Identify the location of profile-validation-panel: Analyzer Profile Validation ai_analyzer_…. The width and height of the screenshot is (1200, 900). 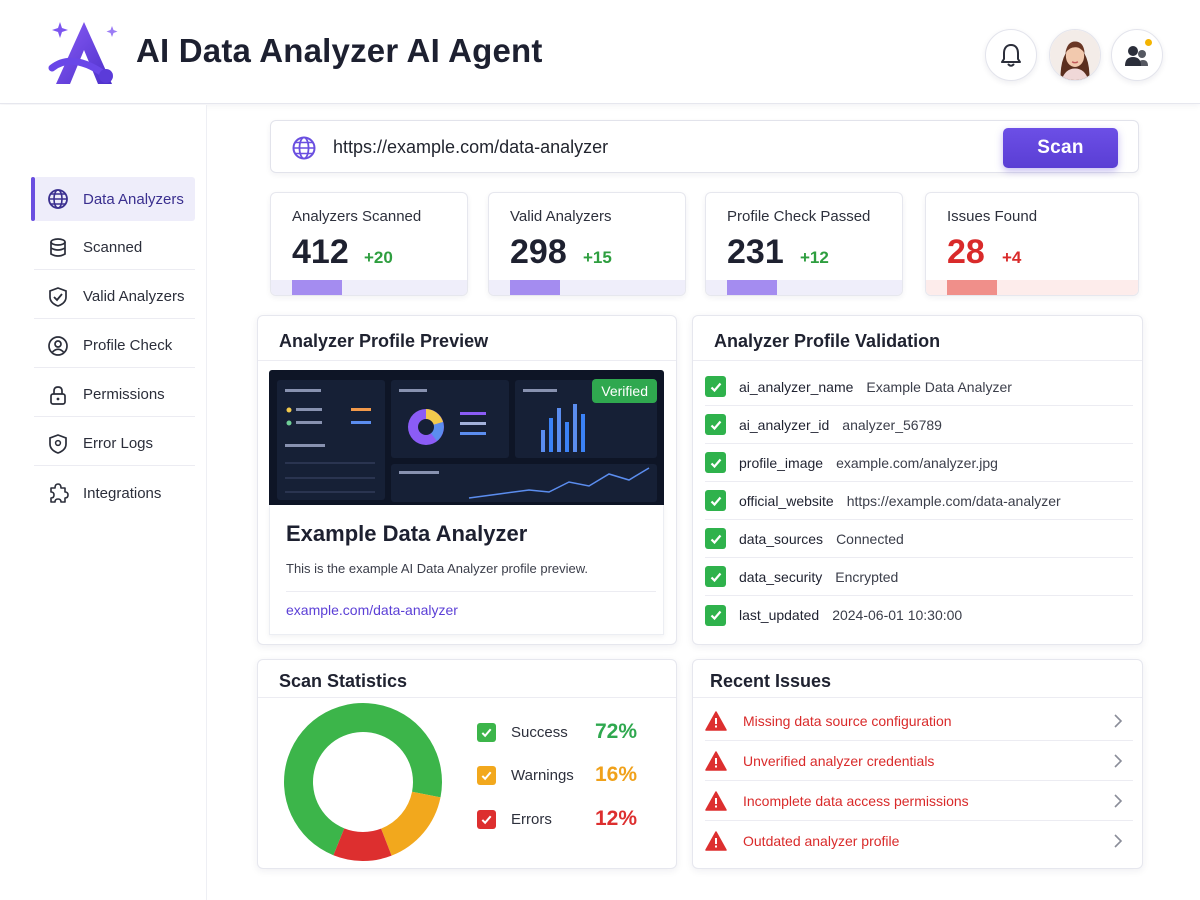
(917, 480).